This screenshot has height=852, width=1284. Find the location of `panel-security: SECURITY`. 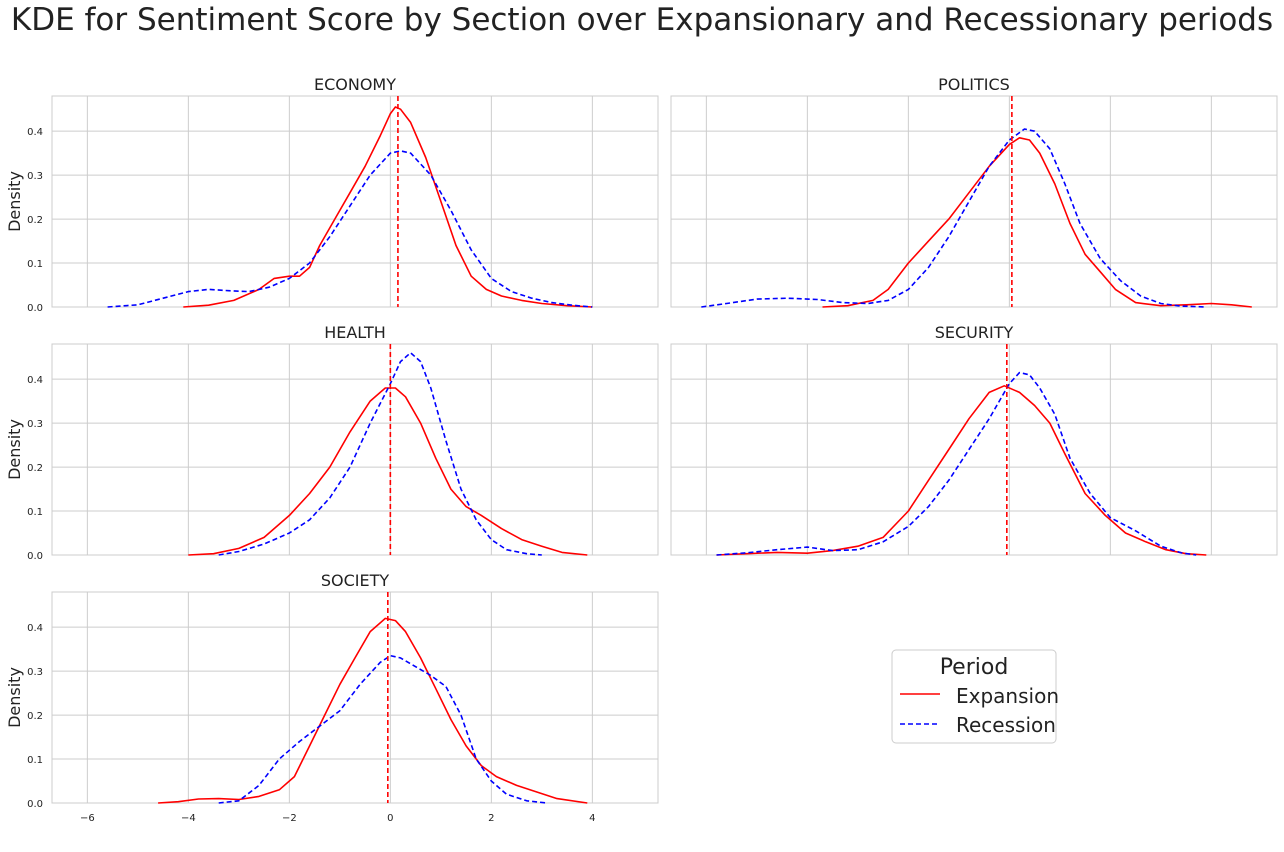

panel-security: SECURITY is located at coordinates (974, 439).